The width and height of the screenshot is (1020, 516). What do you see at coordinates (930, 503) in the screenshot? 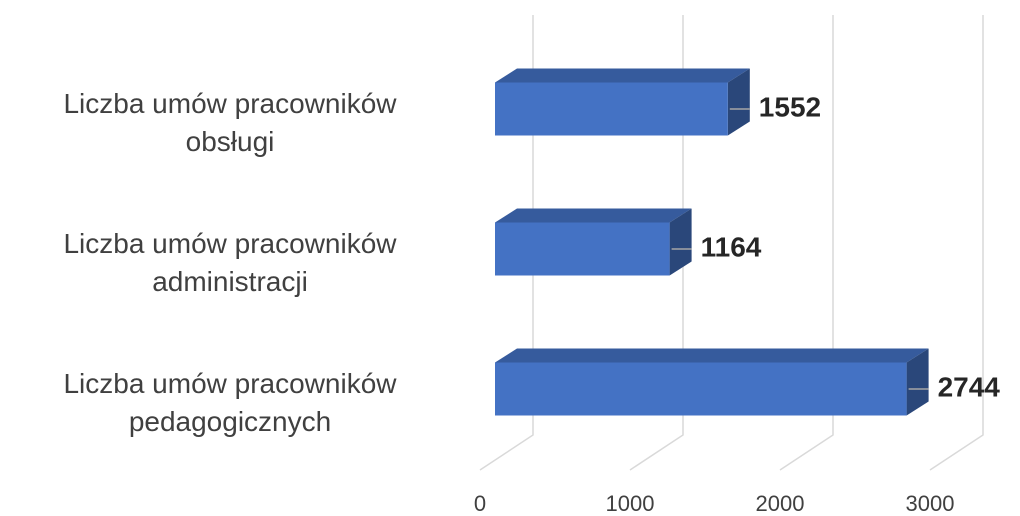
I see `x-tick-label: 3000` at bounding box center [930, 503].